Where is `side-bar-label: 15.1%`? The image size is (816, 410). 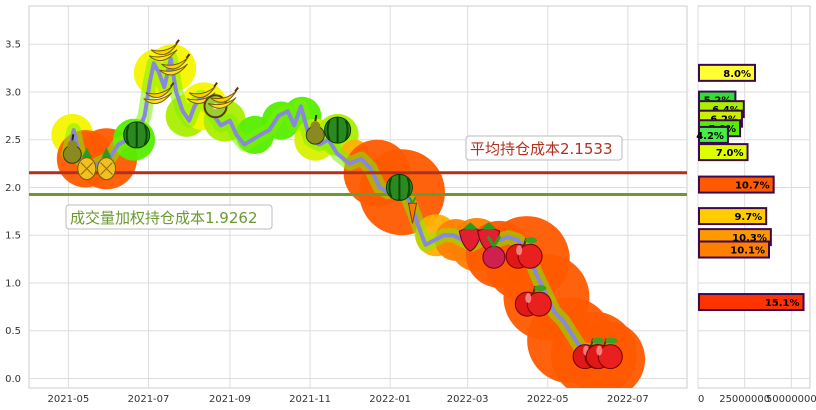 side-bar-label: 15.1% is located at coordinates (782, 303).